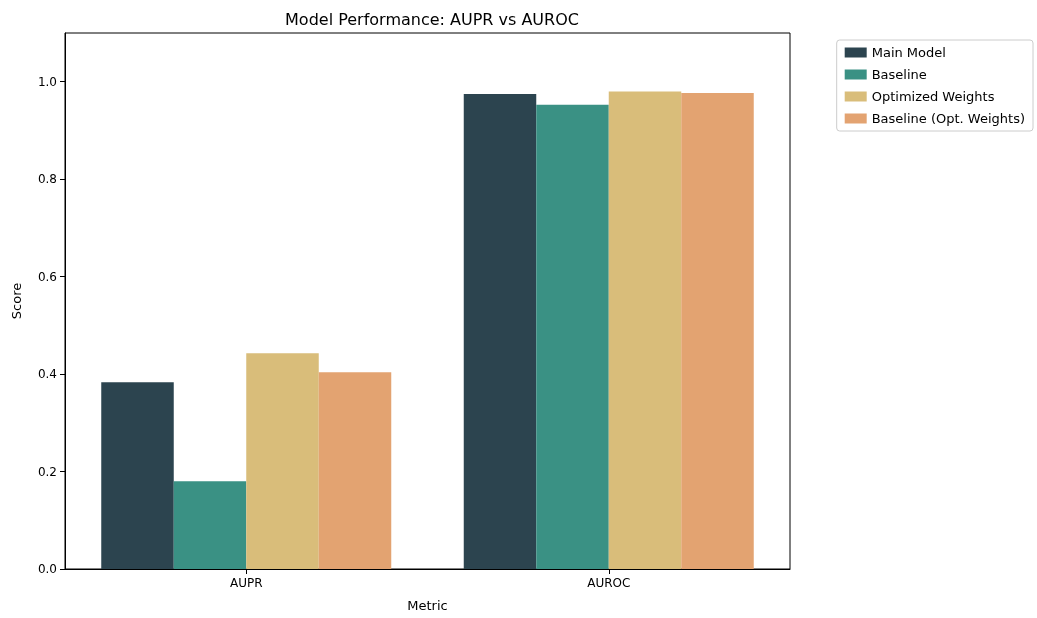  What do you see at coordinates (47, 81) in the screenshot?
I see `y-tick-label: 1.0` at bounding box center [47, 81].